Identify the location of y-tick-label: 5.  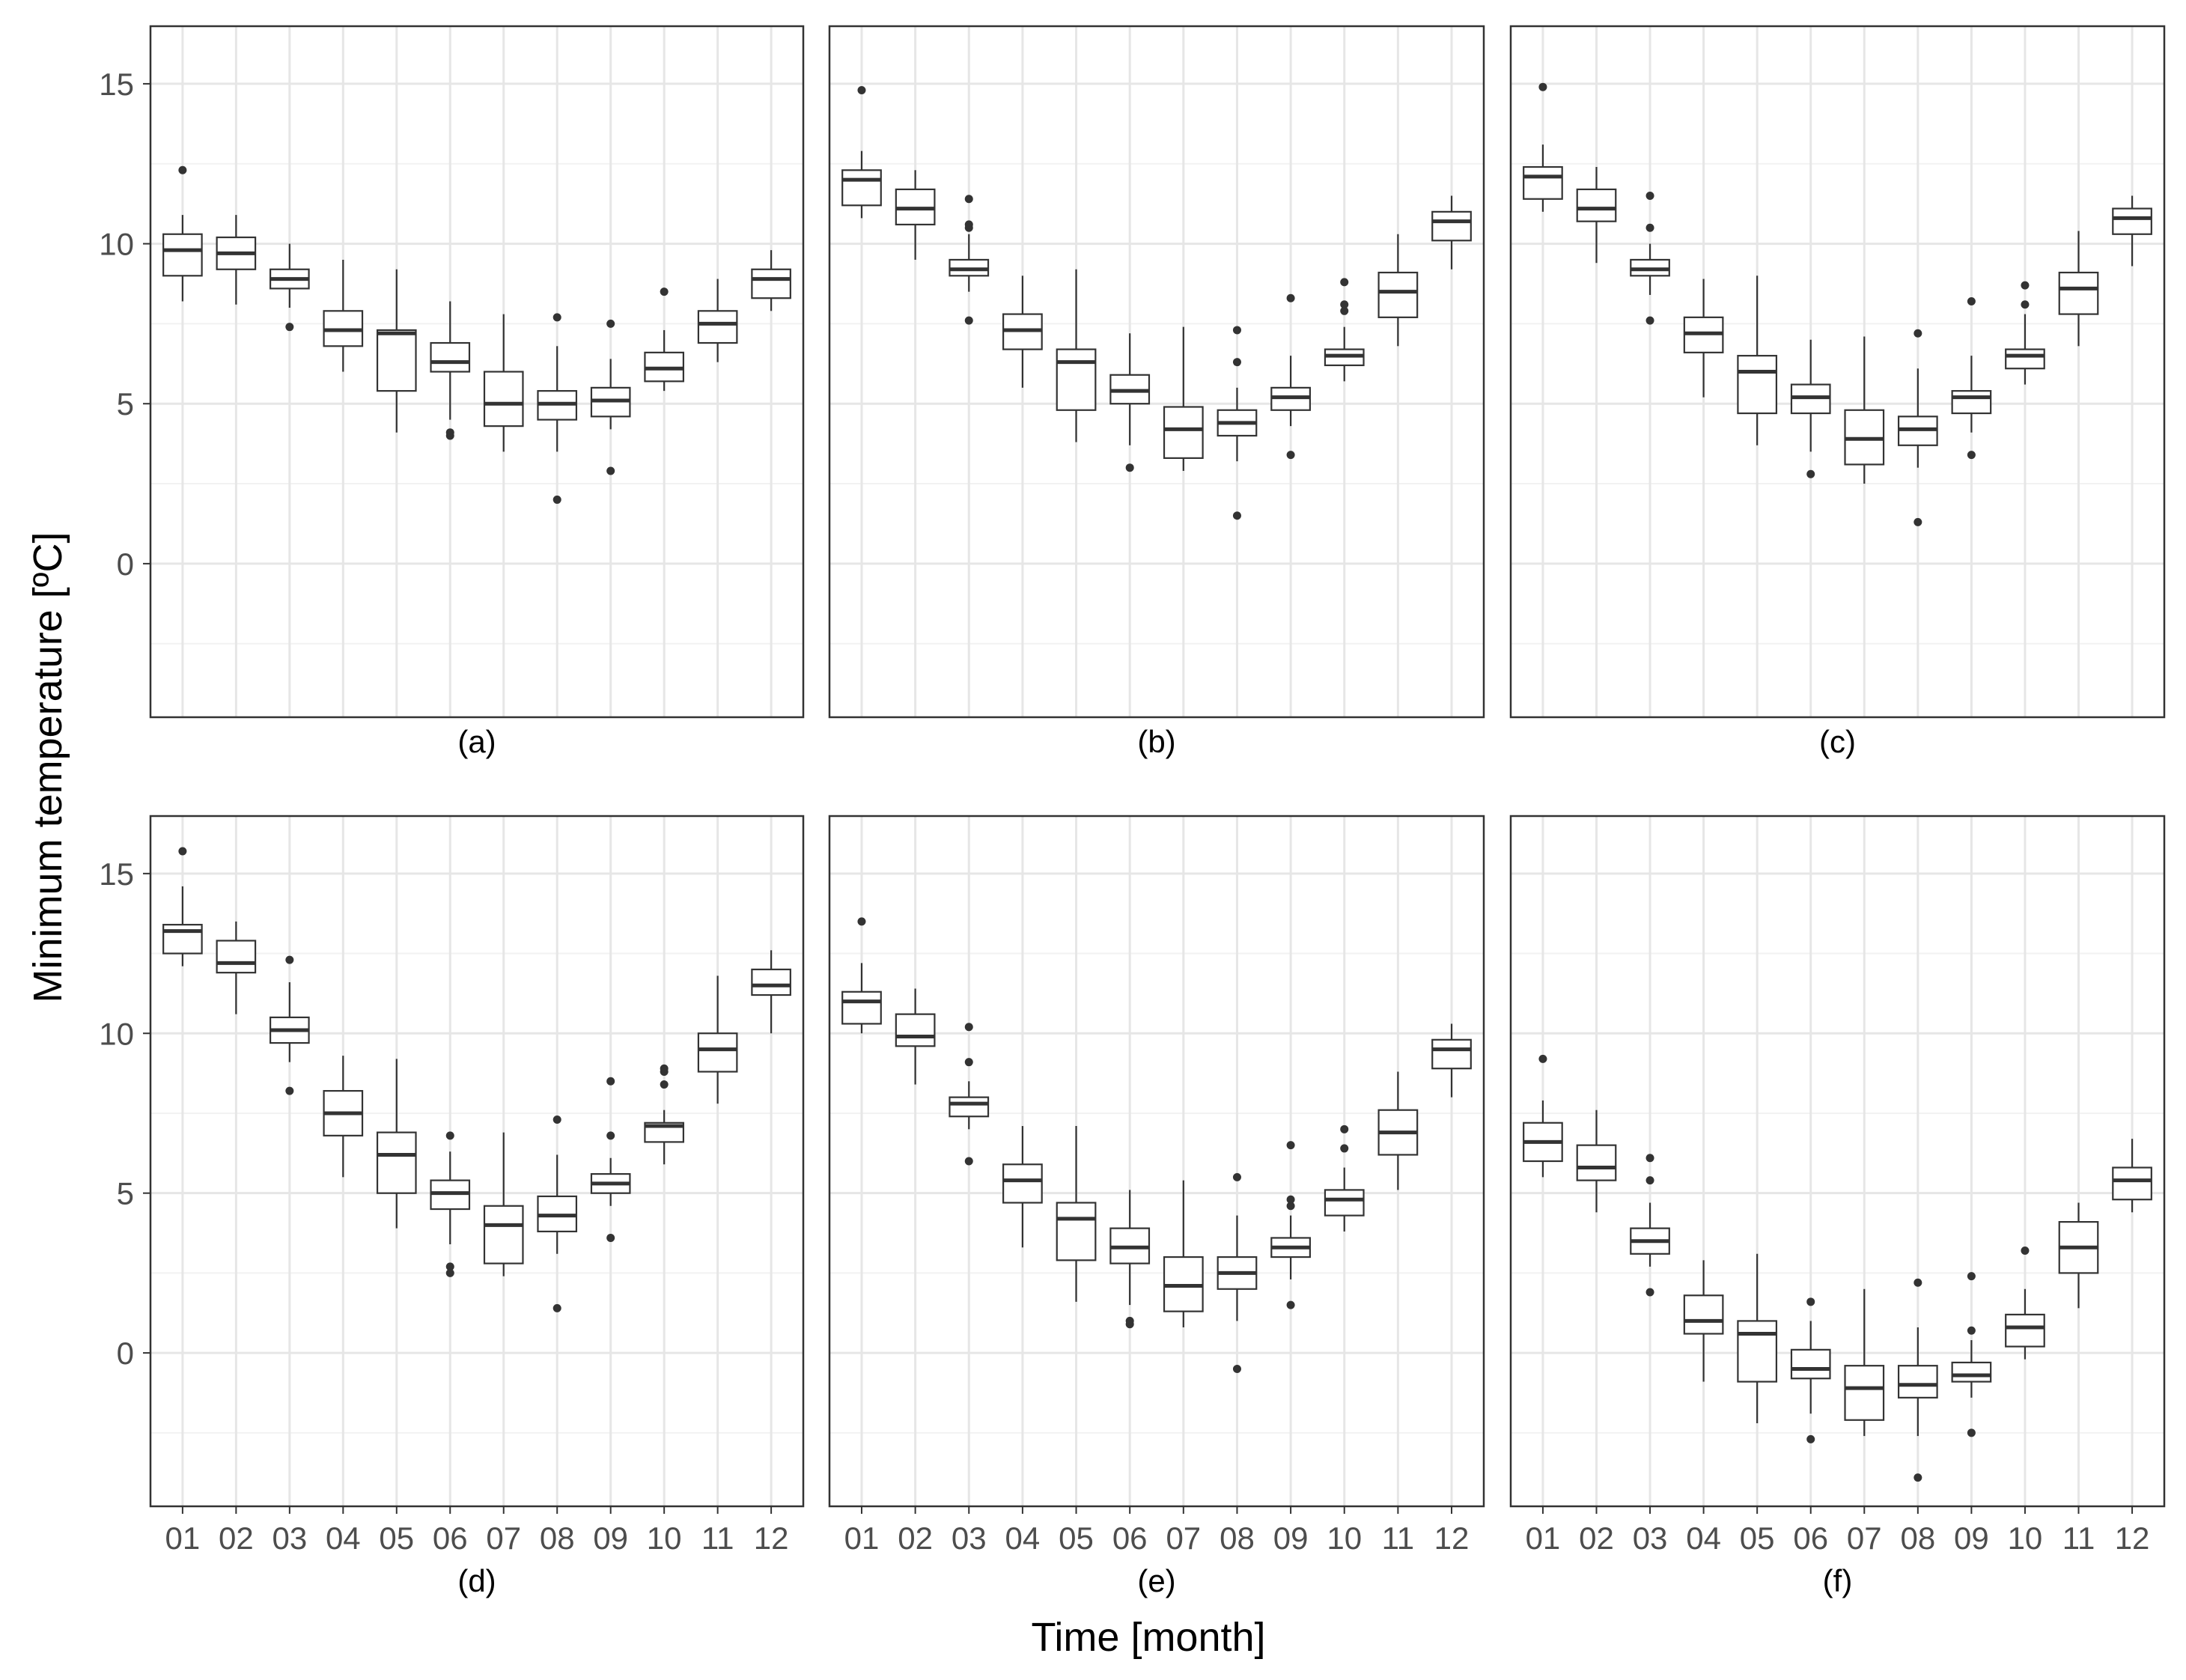
(125, 1193).